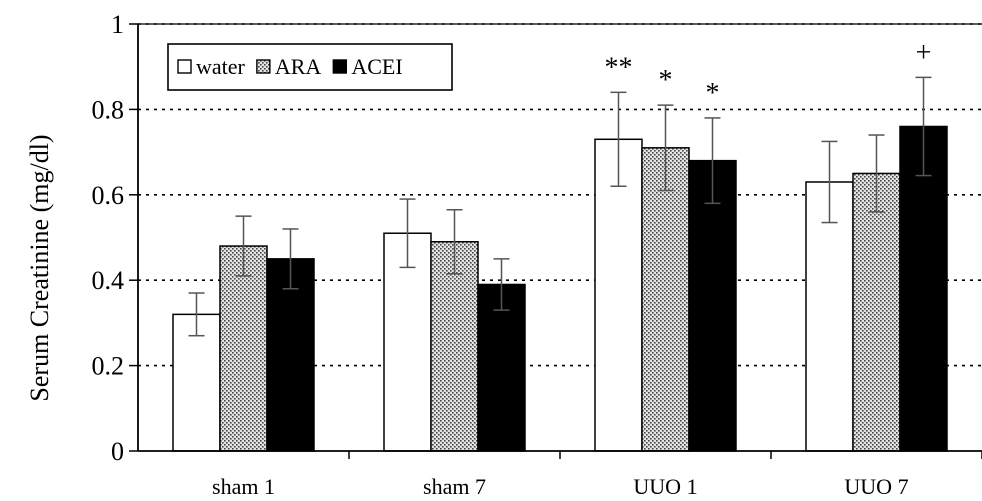 The width and height of the screenshot is (982, 501). I want to click on legend: water ARA ACEI, so click(310, 67).